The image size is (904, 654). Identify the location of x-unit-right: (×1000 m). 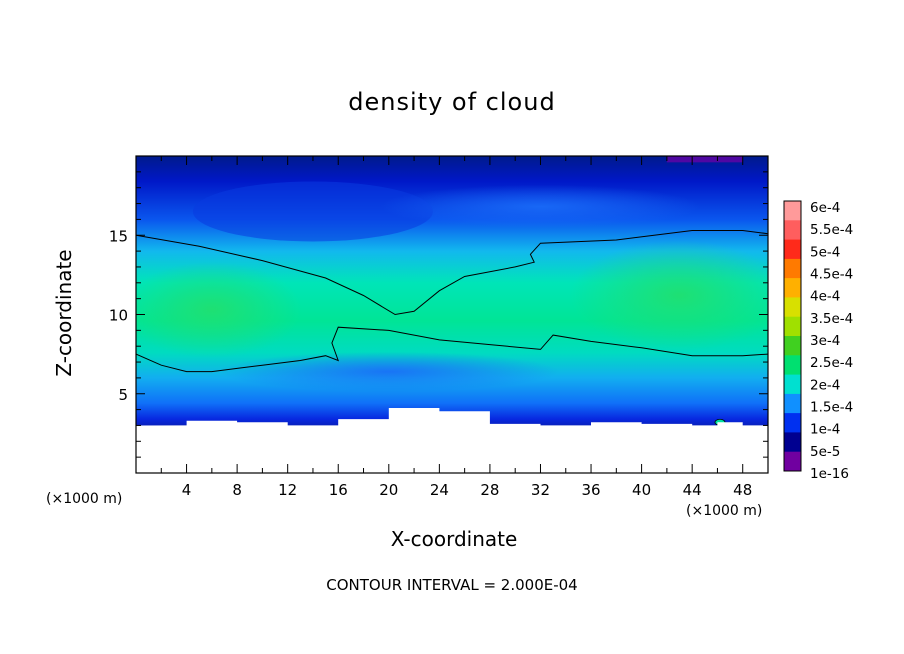
(724, 511).